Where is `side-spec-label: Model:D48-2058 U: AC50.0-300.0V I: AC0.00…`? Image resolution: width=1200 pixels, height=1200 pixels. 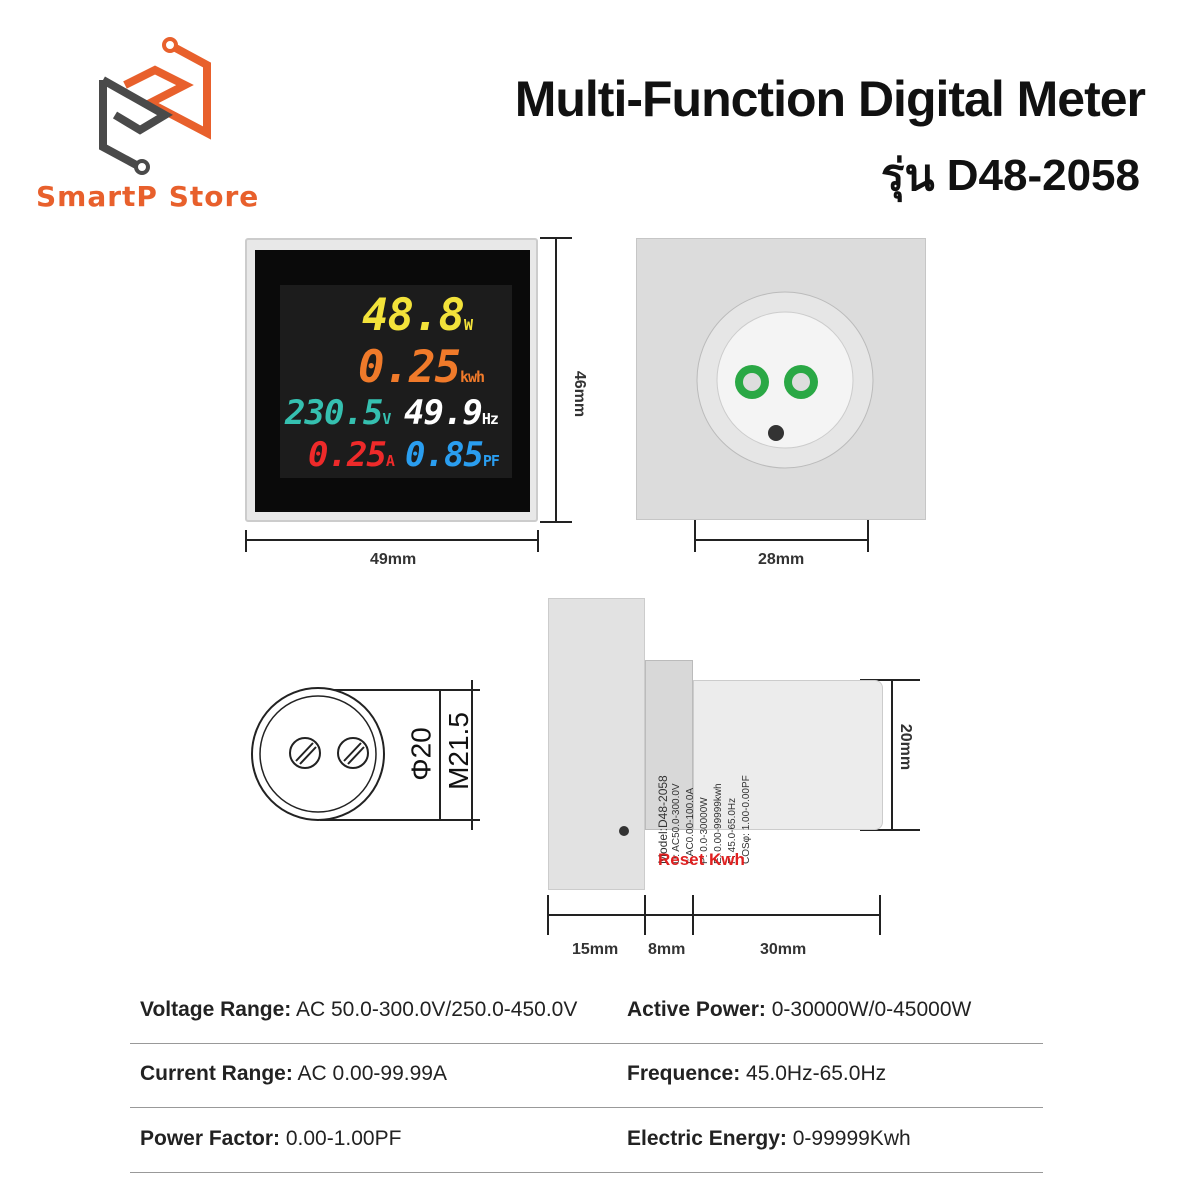
side-spec-label: Model:D48-2058 U: AC50.0-300.0V I: AC0.00… is located at coordinates (704, 819).